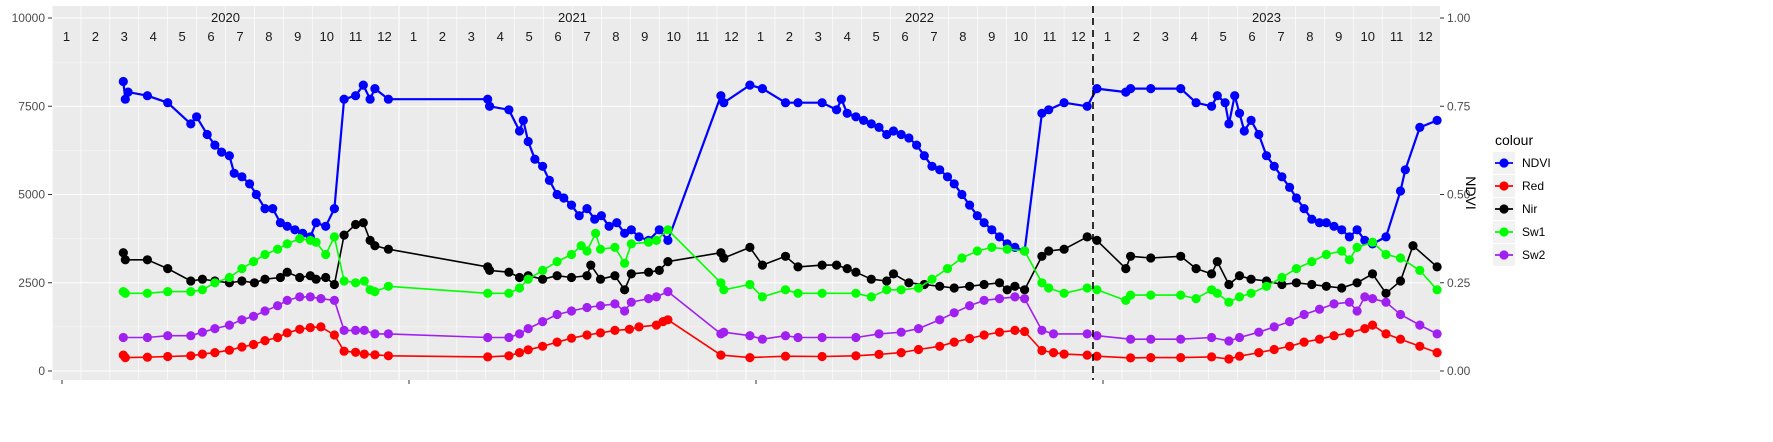 The width and height of the screenshot is (1773, 442). Describe the element at coordinates (1519, 255) in the screenshot. I see `legend-item-sw2: Sw2` at that location.